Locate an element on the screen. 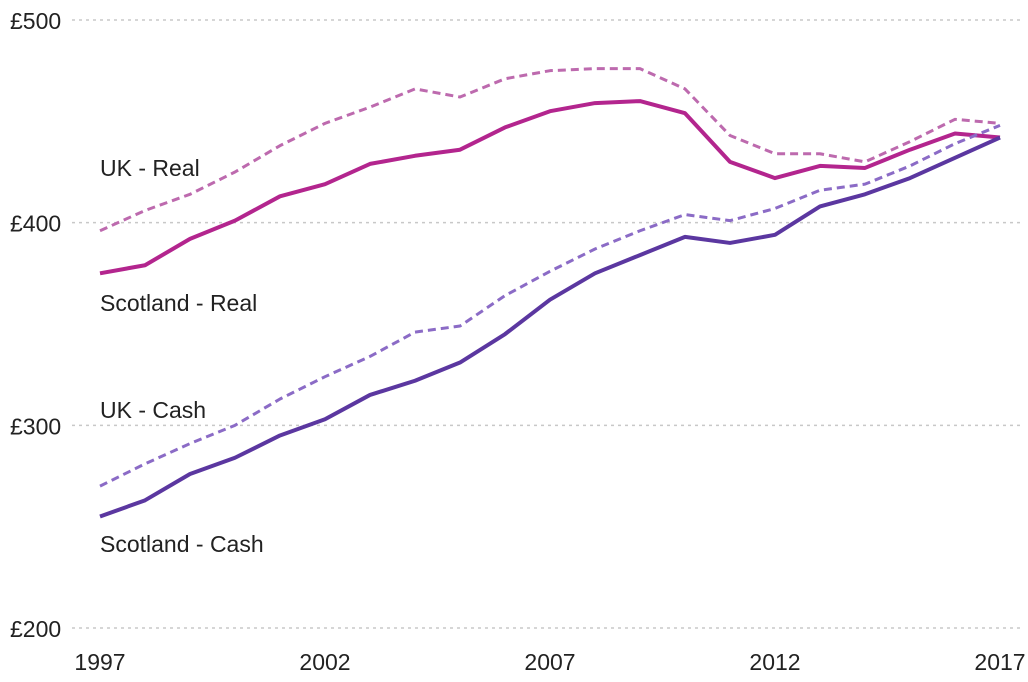 This screenshot has height=682, width=1028. y-tick-label: £200 is located at coordinates (35, 629).